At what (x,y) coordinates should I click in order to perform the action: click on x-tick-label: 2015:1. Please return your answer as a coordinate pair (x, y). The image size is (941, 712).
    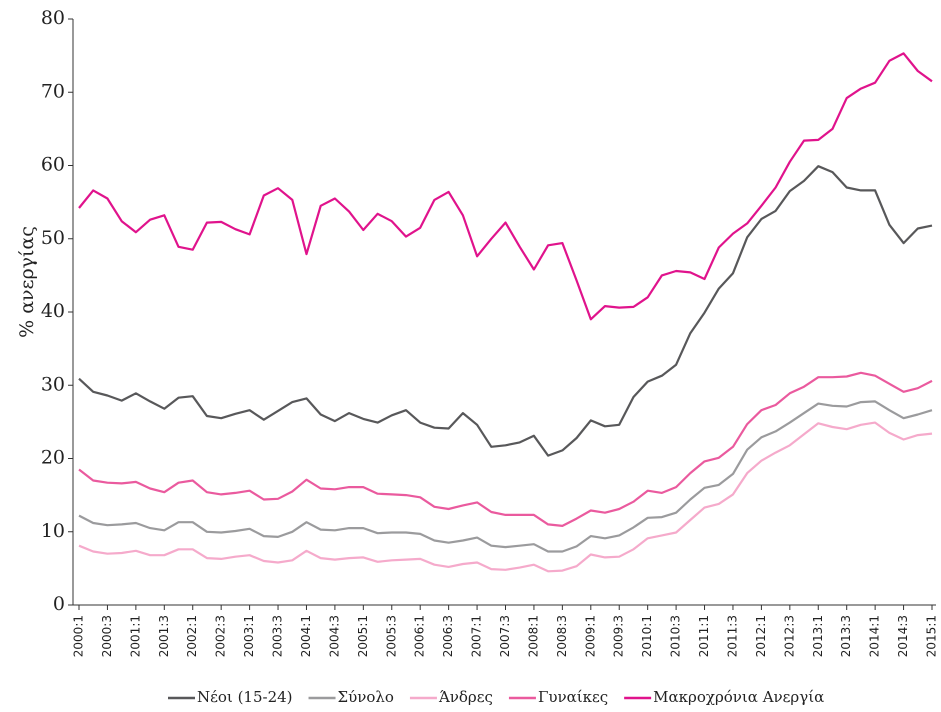
    Looking at the image, I should click on (932, 636).